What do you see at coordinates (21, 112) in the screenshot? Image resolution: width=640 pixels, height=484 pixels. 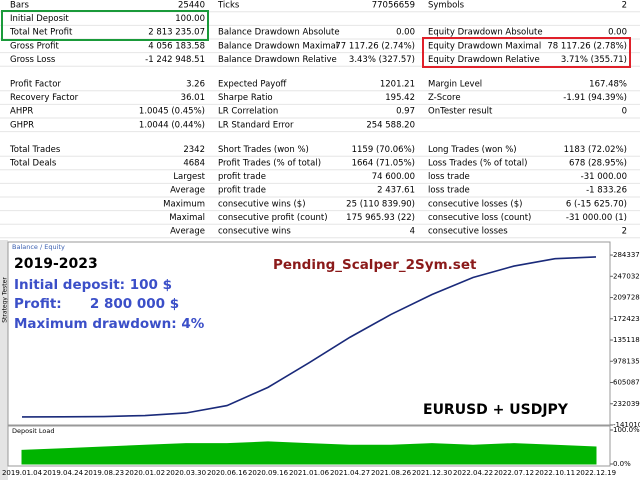 I see `label-cell: AHPR` at bounding box center [21, 112].